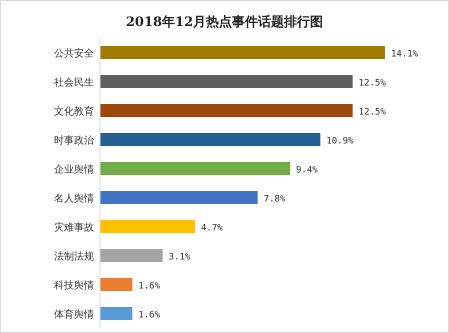 This screenshot has height=333, width=449. Describe the element at coordinates (74, 112) in the screenshot. I see `y-tick-label: 文化教育` at that location.